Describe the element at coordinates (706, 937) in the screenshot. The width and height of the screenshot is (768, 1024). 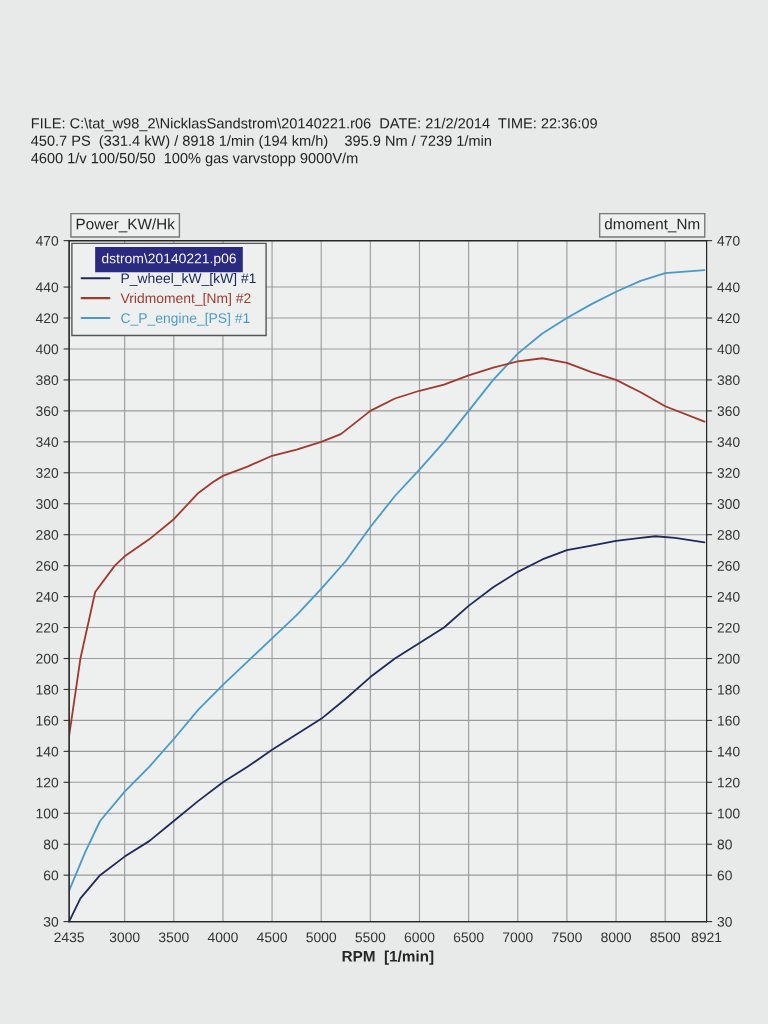
I see `x-tick-label: 8921` at that location.